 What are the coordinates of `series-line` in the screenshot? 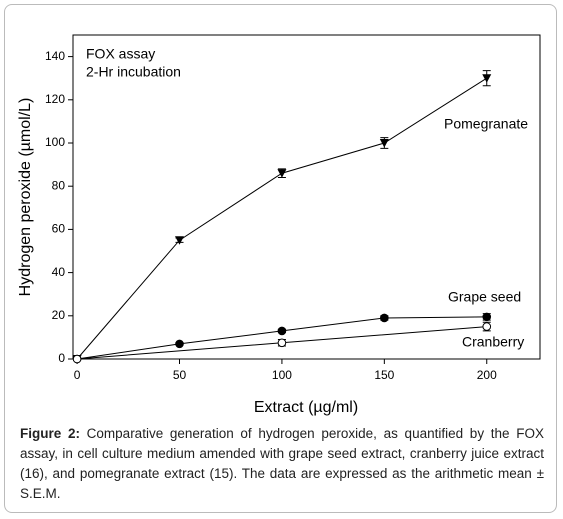 It's located at (282, 338).